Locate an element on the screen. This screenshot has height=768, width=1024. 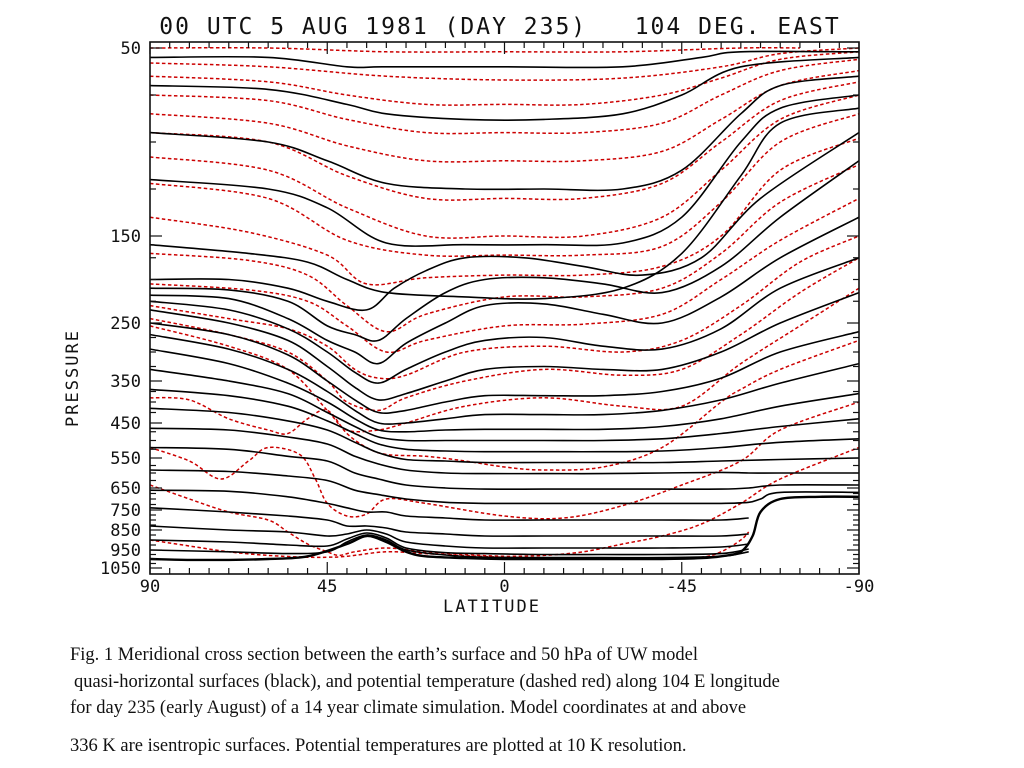
y-tick-label: 550 is located at coordinates (125, 459).